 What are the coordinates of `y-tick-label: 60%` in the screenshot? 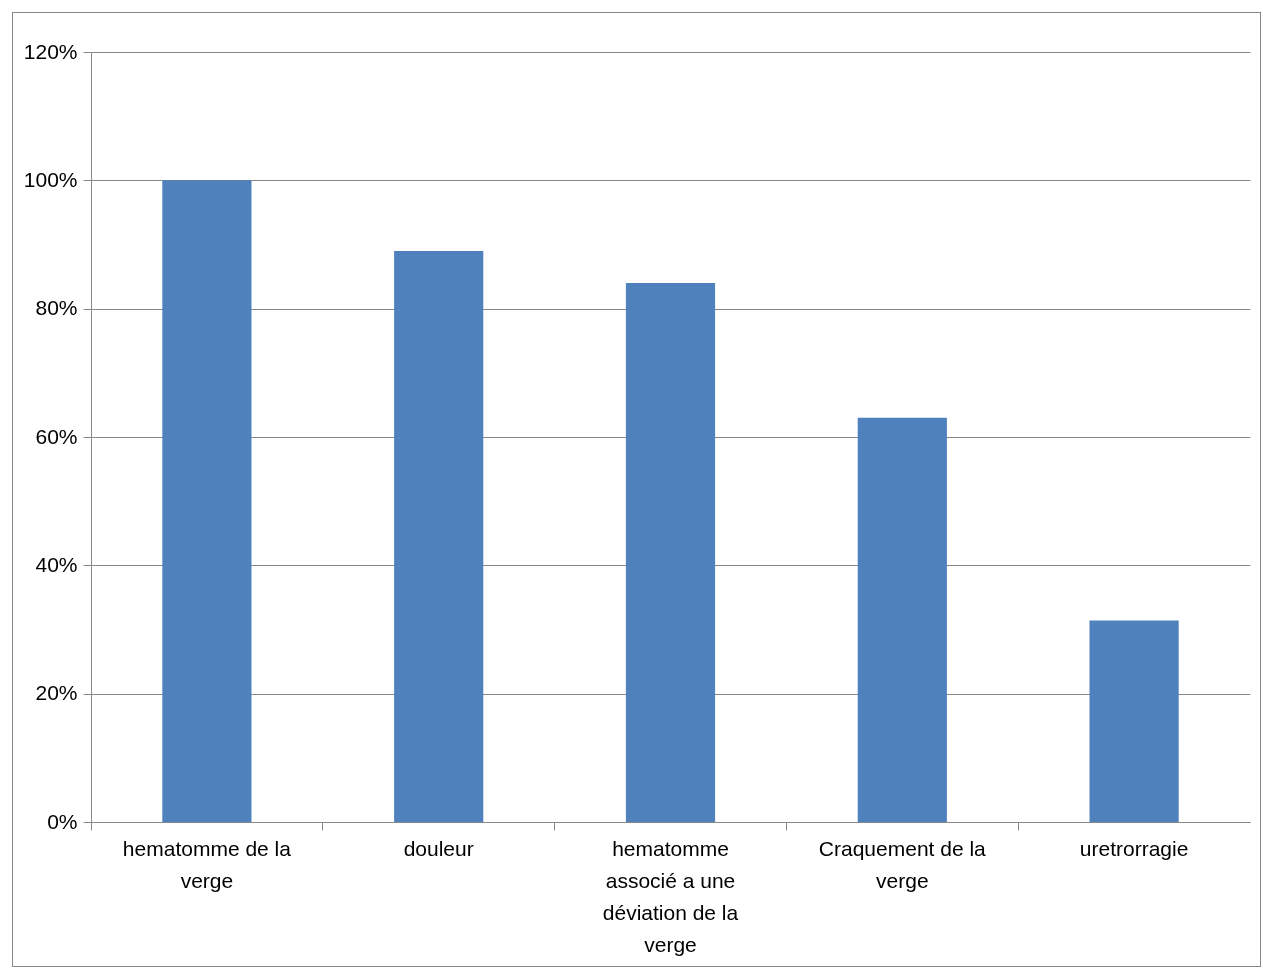 It's located at (56, 436).